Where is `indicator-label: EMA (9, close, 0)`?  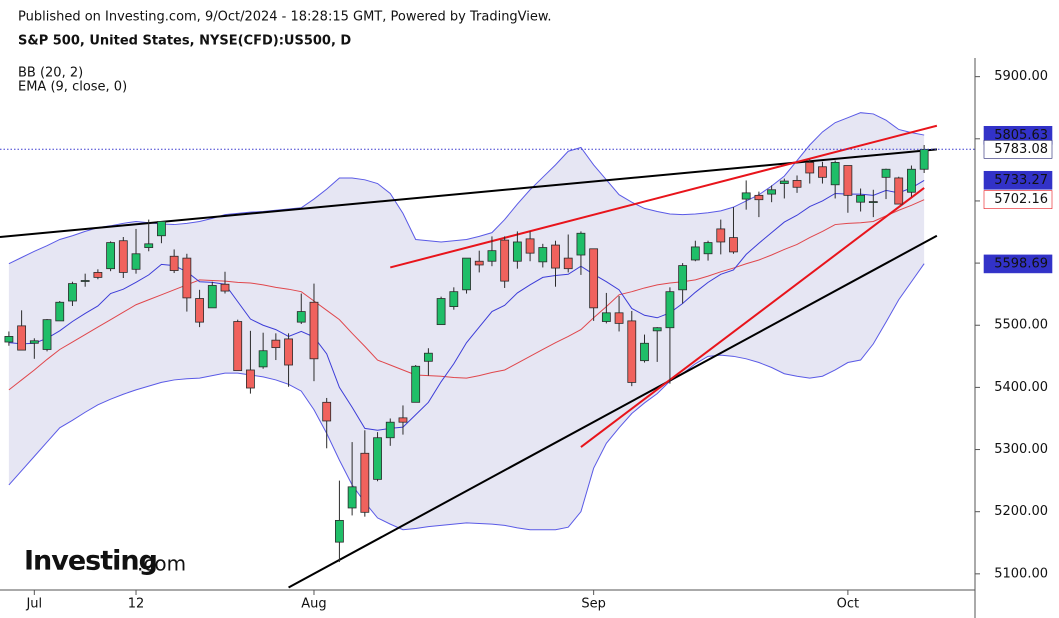
indicator-label: EMA (9, close, 0) is located at coordinates (72, 87).